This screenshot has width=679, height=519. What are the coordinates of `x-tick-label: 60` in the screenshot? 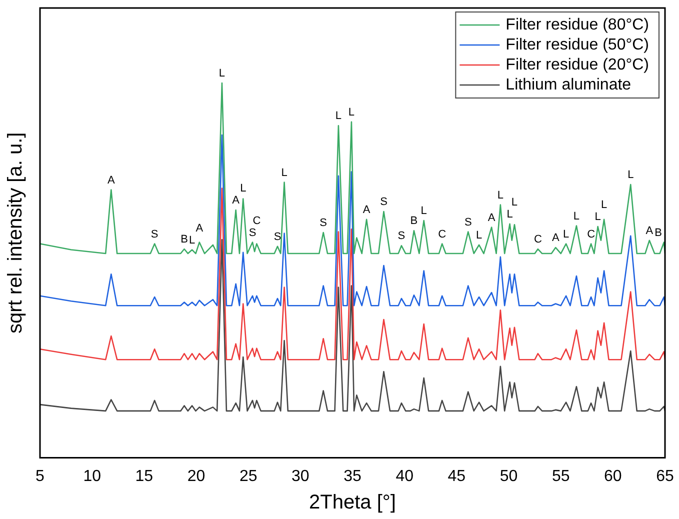 It's located at (613, 476).